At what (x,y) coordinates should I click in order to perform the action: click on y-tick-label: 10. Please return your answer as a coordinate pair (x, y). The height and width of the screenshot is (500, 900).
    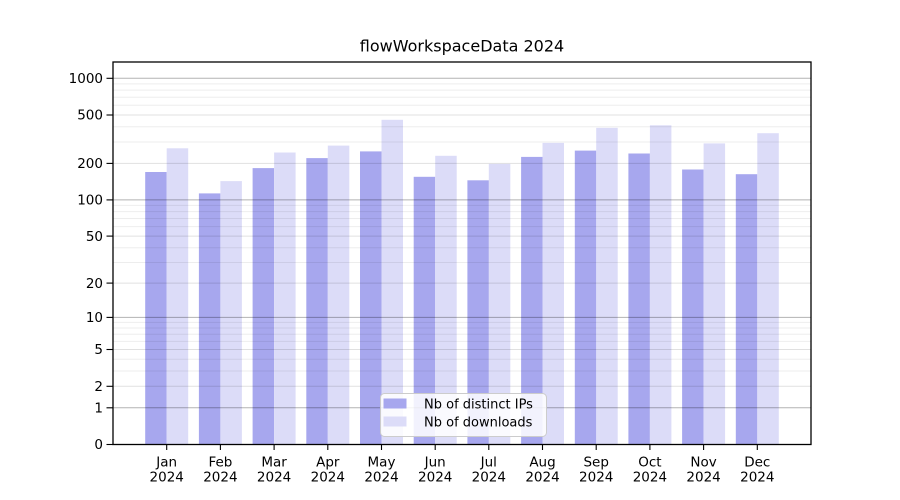
    Looking at the image, I should click on (94, 318).